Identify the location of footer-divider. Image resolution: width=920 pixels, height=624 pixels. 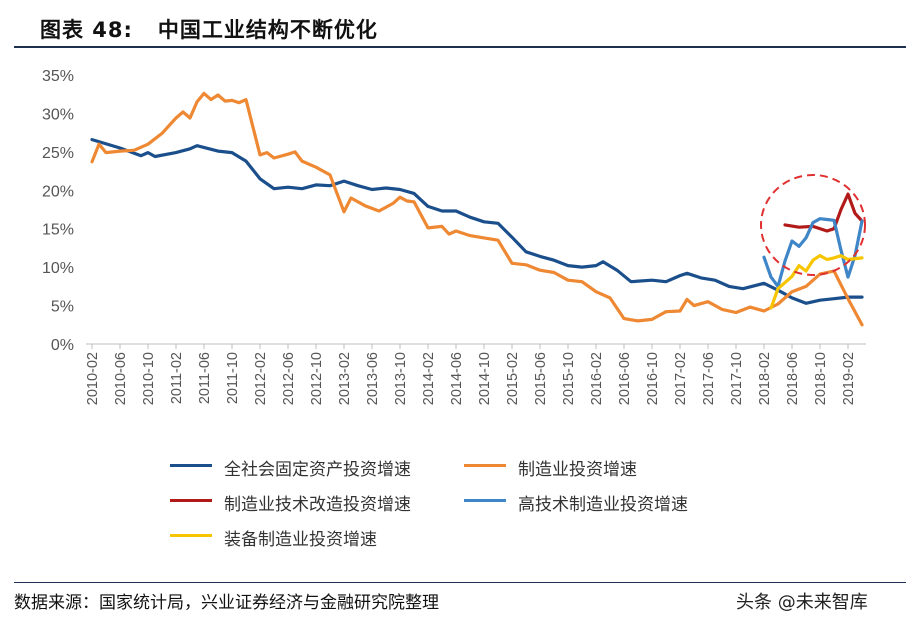
(460, 582).